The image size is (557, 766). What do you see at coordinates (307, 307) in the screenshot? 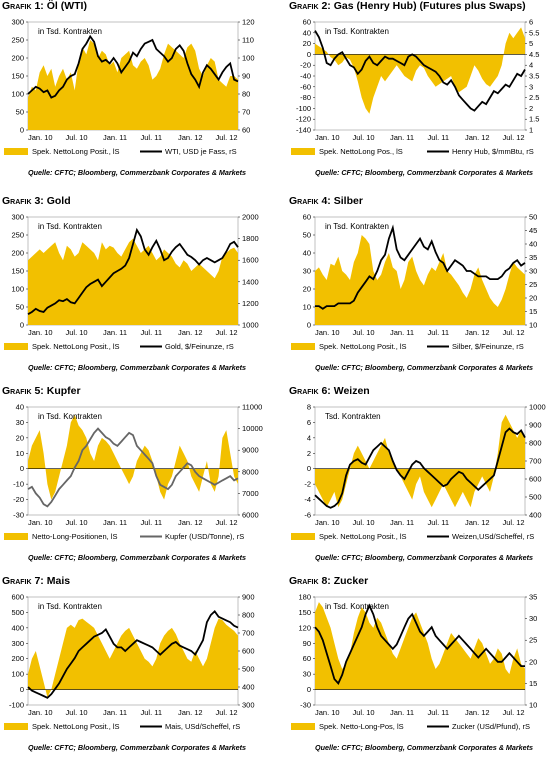
I see `left-axis-tick-label: 10` at bounding box center [307, 307].